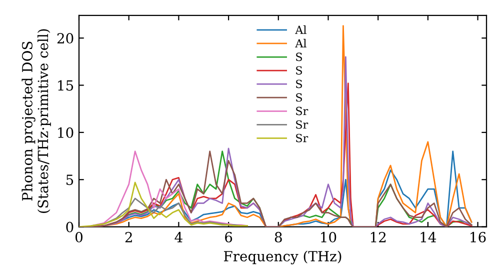 The width and height of the screenshot is (500, 280). I want to click on x-tick-label: 8, so click(278, 237).